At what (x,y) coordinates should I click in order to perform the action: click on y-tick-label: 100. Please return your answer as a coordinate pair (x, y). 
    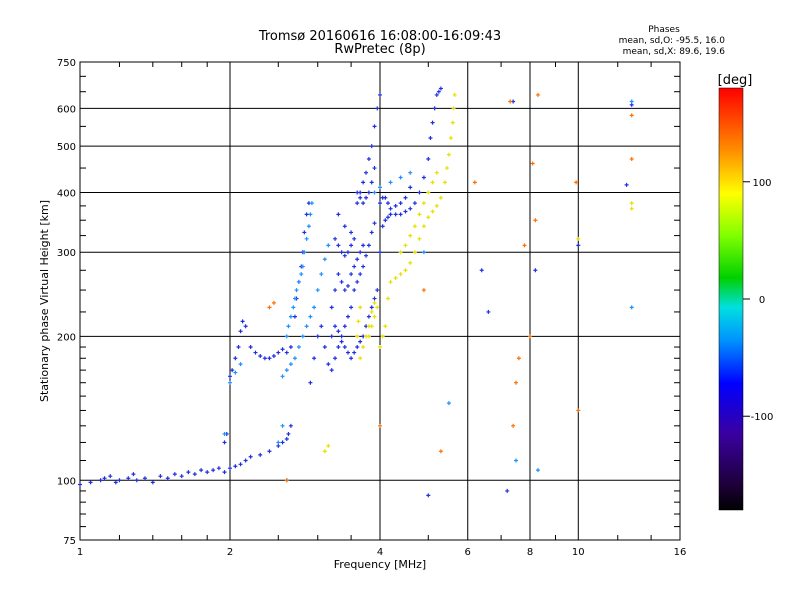
    Looking at the image, I should click on (66, 481).